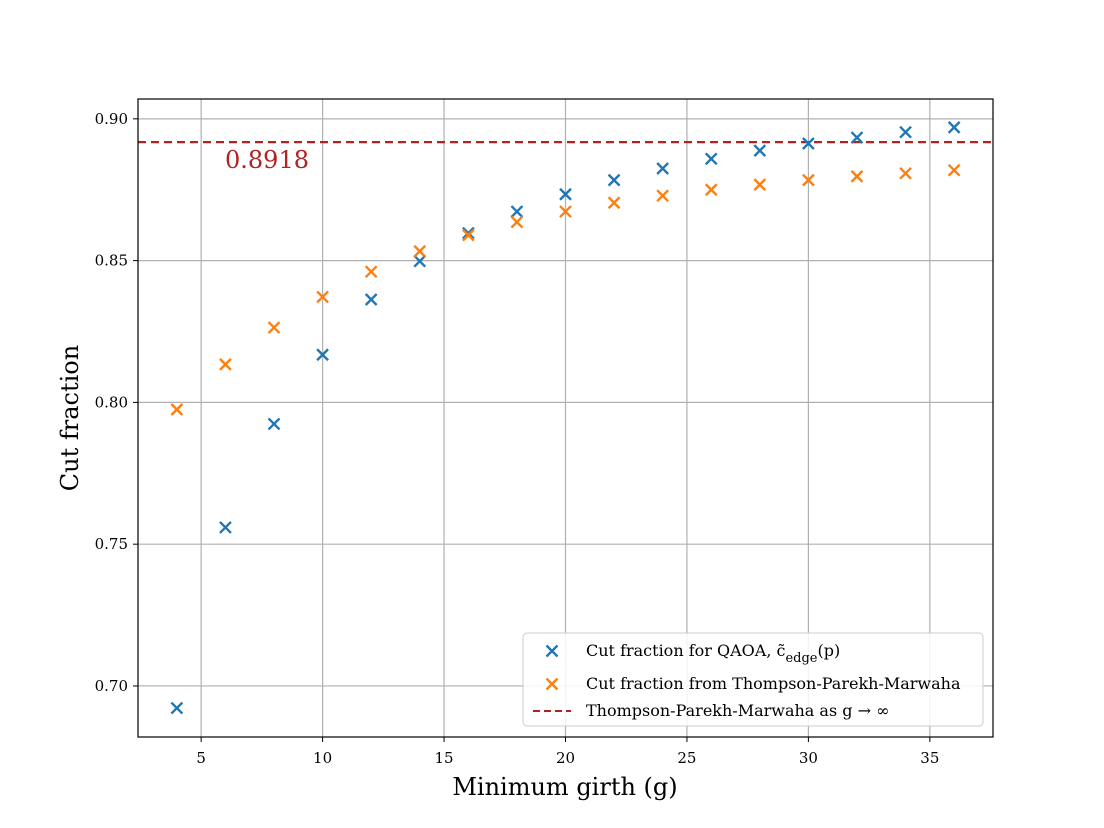 The image size is (1104, 828). I want to click on x-tick-label: 15, so click(444, 758).